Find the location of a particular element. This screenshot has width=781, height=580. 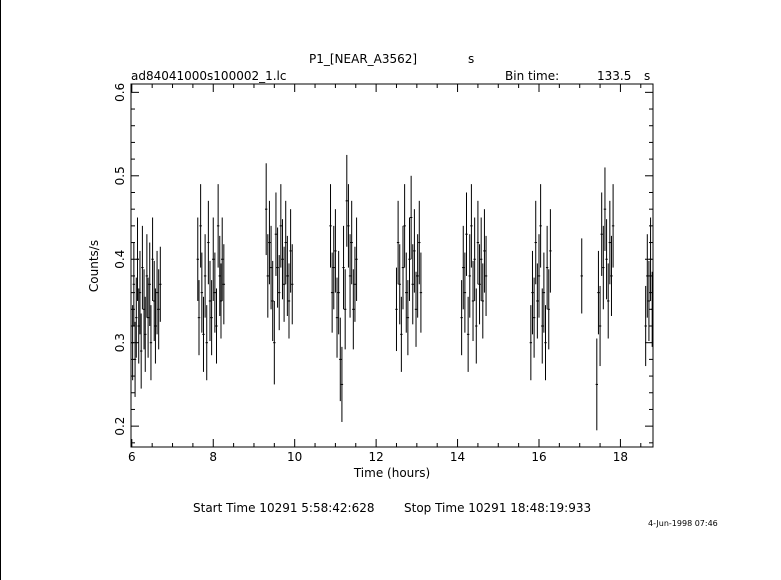

y-tick-label: 0.2 is located at coordinates (120, 426).